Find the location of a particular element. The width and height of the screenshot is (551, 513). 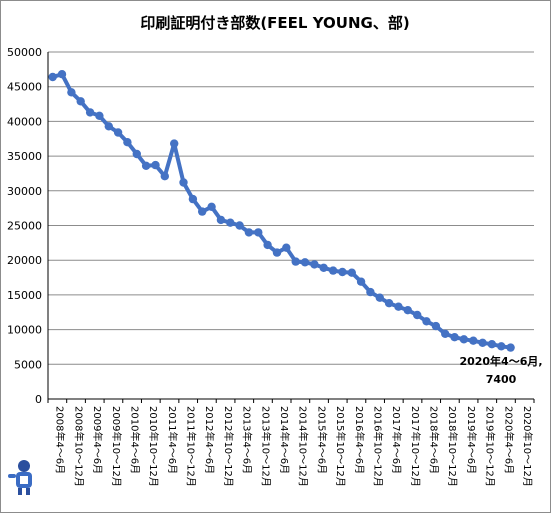

y-tick-label: 40000 is located at coordinates (24, 121).